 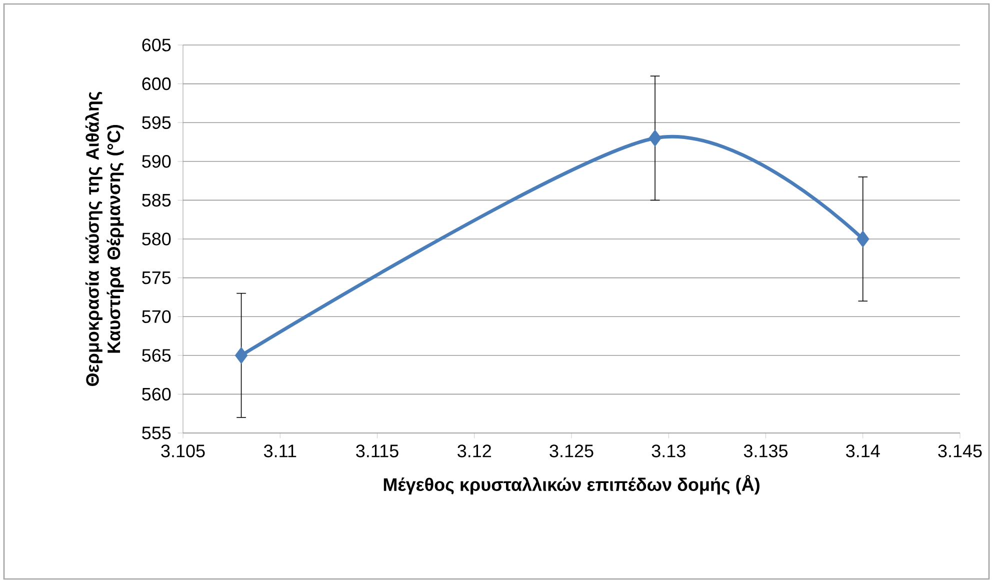 What do you see at coordinates (156, 200) in the screenshot?
I see `y-tick-label: 585` at bounding box center [156, 200].